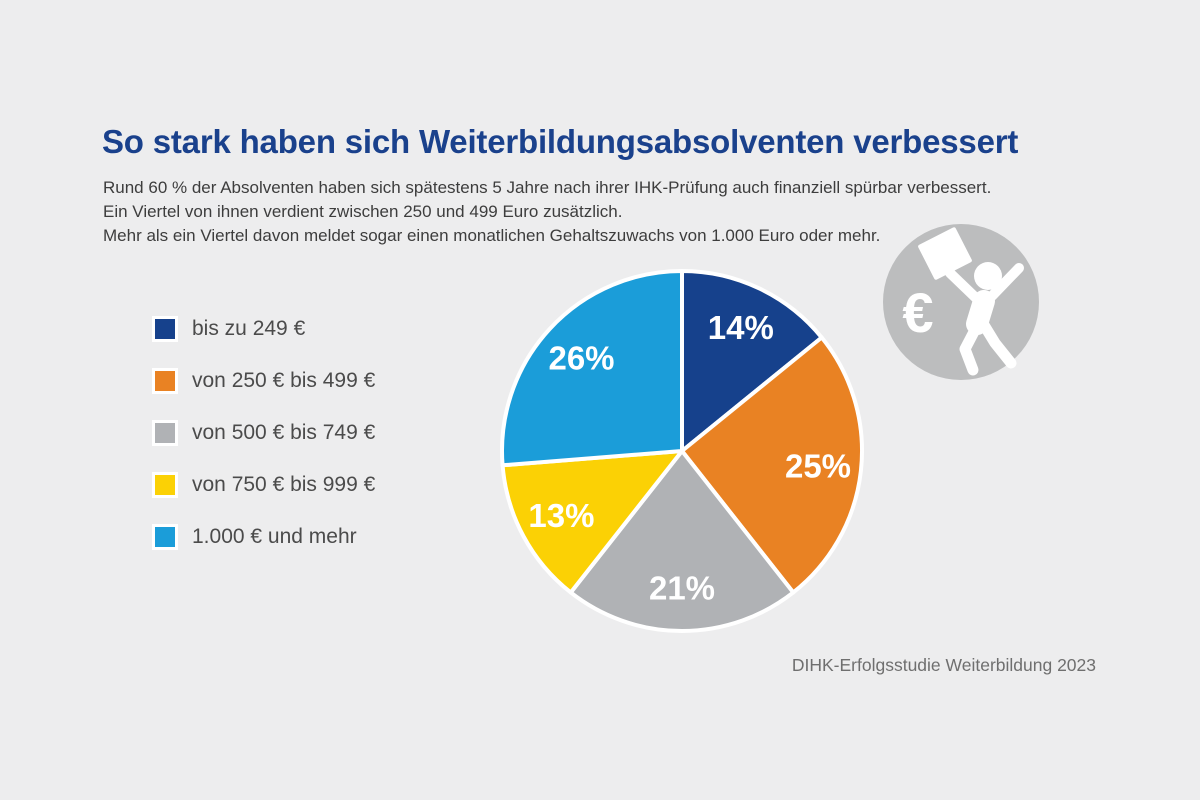  Describe the element at coordinates (165, 329) in the screenshot. I see `legend-swatch-dark-blue` at that location.